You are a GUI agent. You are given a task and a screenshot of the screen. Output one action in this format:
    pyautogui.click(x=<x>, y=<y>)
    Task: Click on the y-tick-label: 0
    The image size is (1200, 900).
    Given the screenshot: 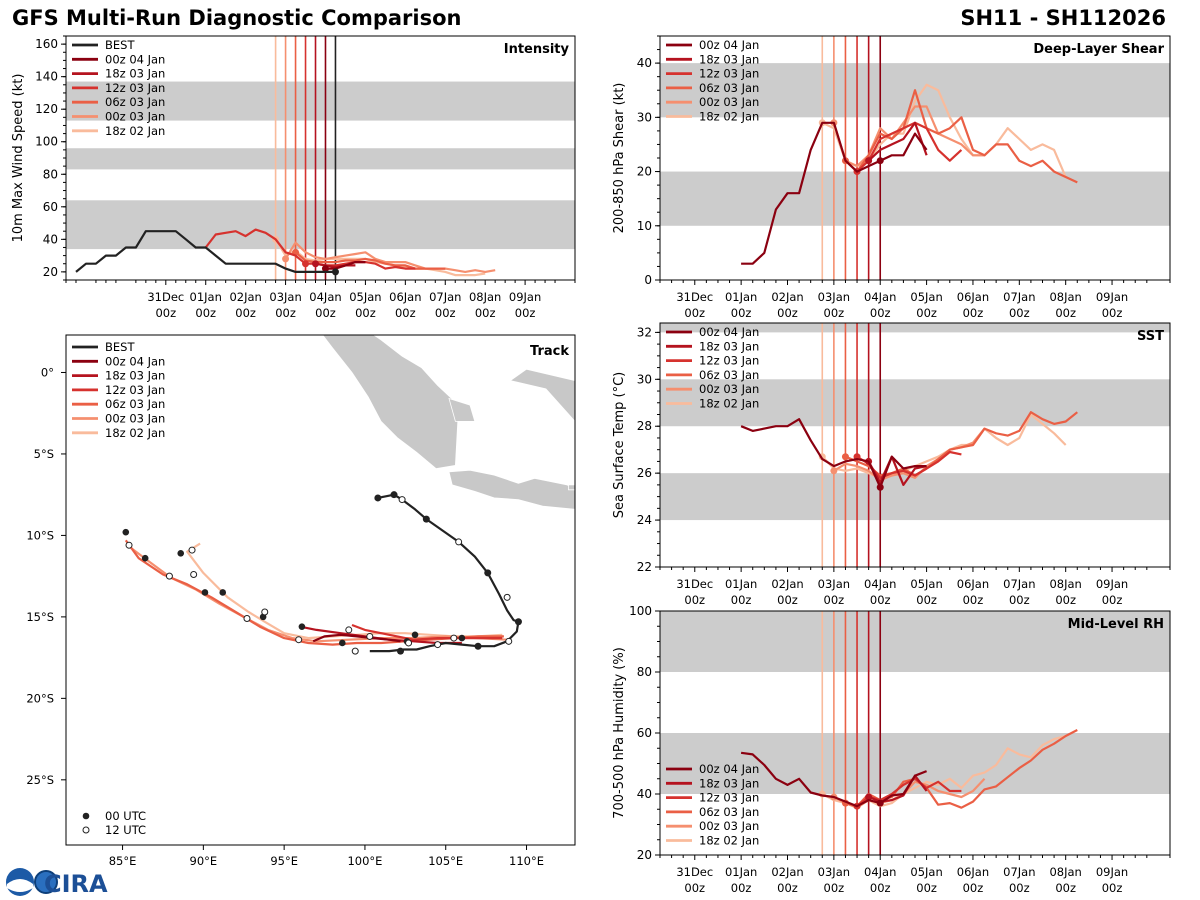 What is the action you would take?
    pyautogui.click(x=648, y=280)
    